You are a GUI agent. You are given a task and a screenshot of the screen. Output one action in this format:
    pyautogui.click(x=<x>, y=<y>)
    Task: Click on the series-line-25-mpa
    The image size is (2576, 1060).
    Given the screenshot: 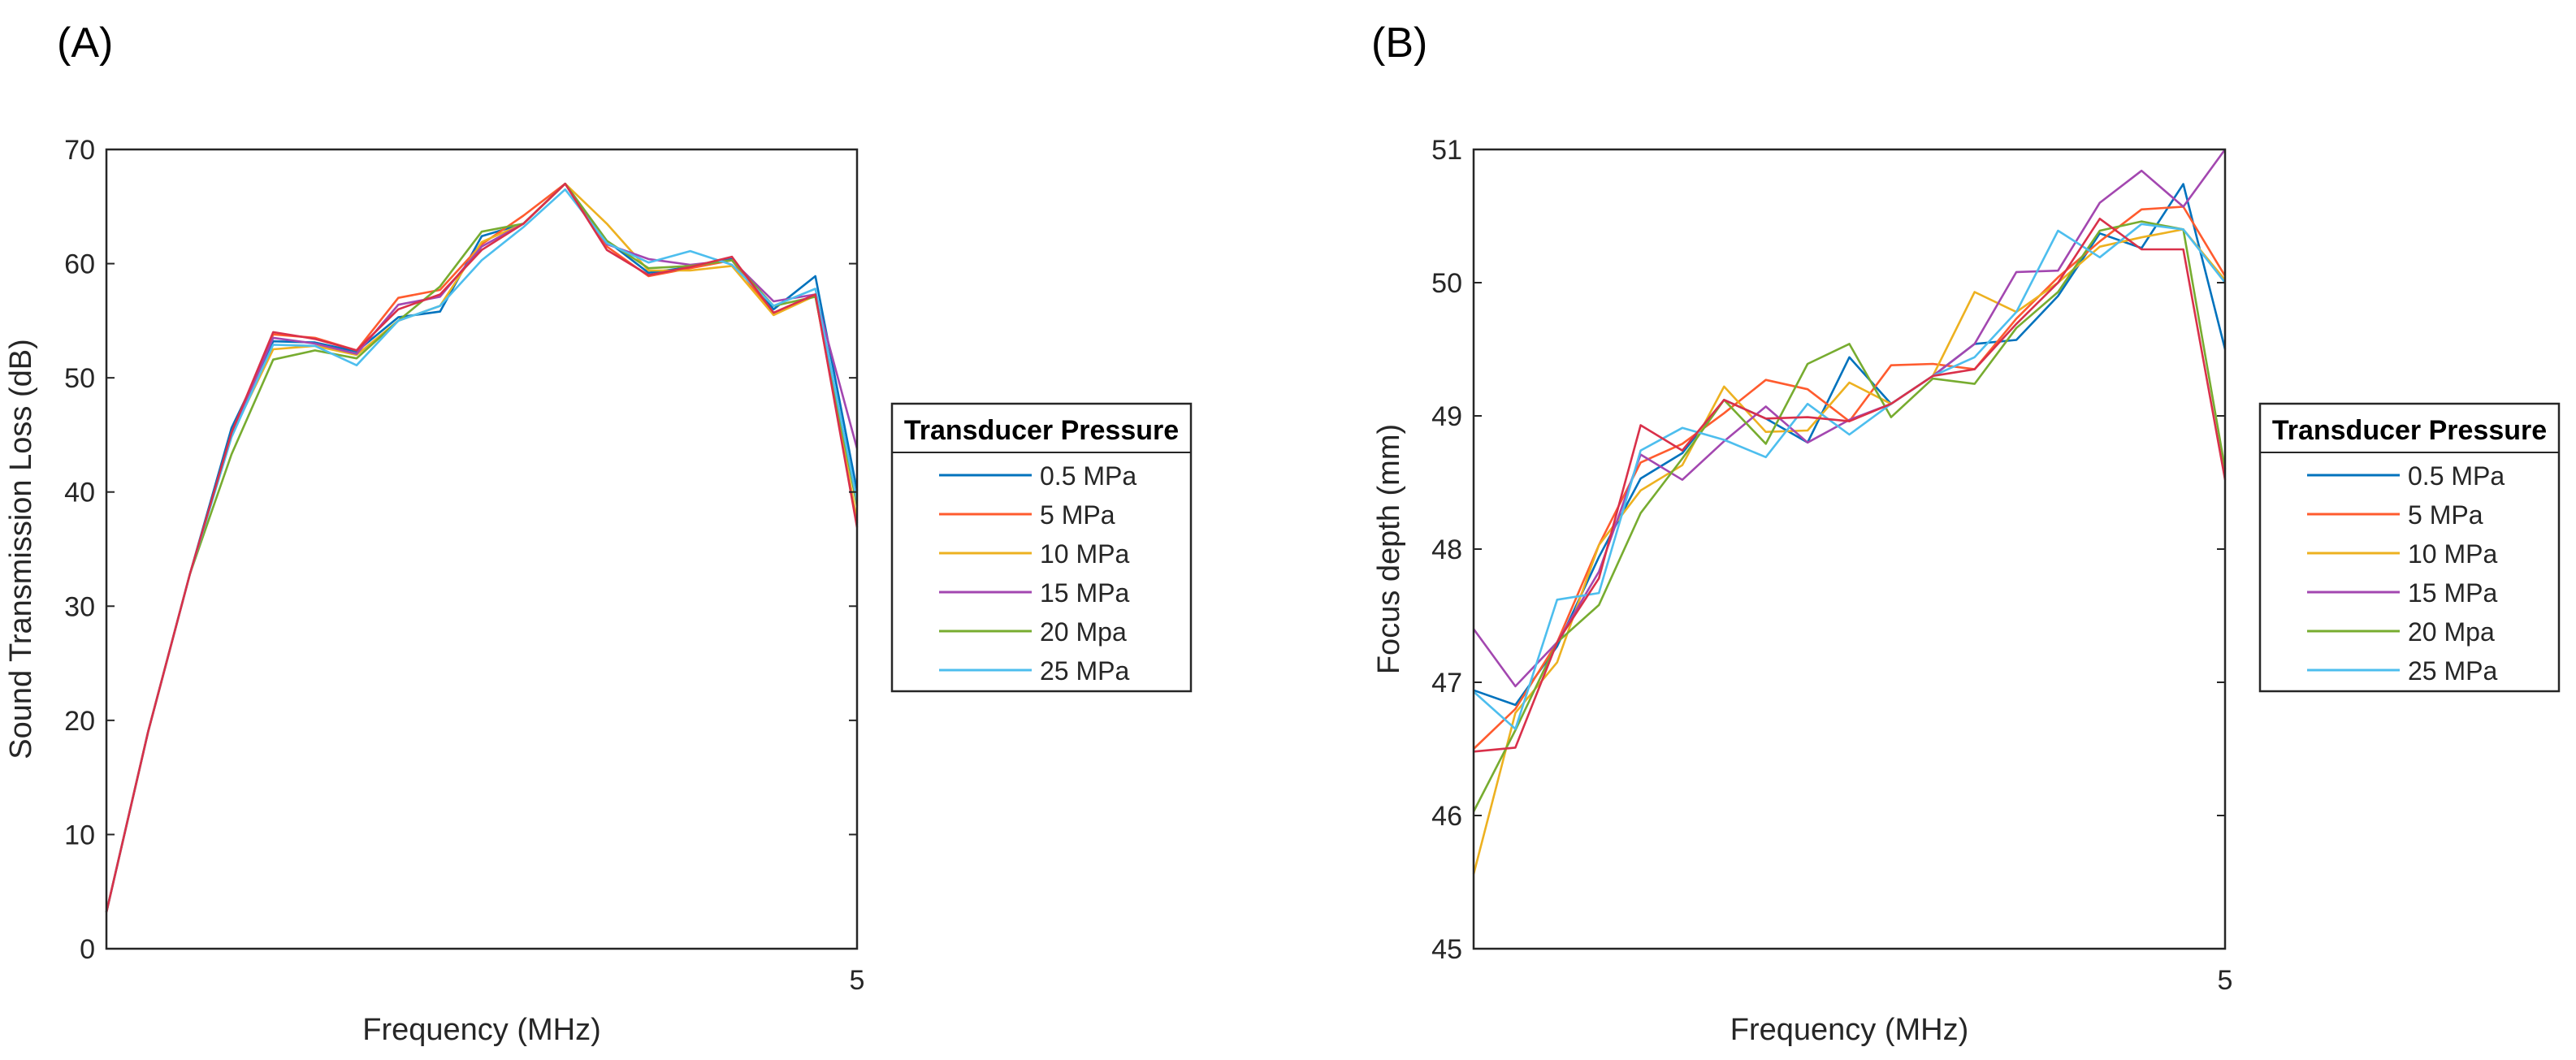 What is the action you would take?
    pyautogui.click(x=1850, y=476)
    